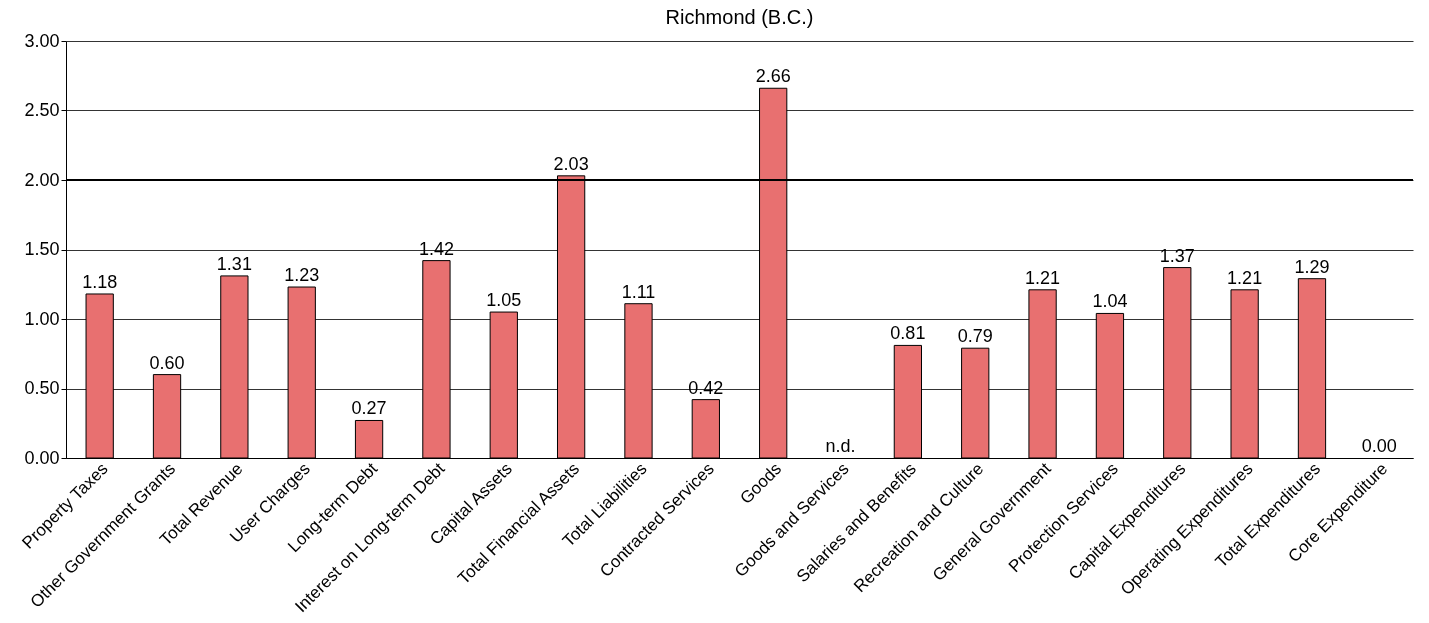 This screenshot has height=623, width=1429. I want to click on y-tick-label: 1.50, so click(42, 249).